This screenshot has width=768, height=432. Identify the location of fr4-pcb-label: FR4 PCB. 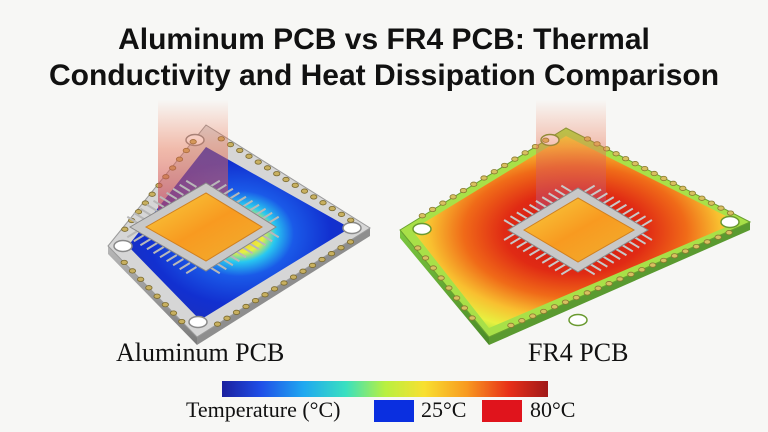
(578, 352).